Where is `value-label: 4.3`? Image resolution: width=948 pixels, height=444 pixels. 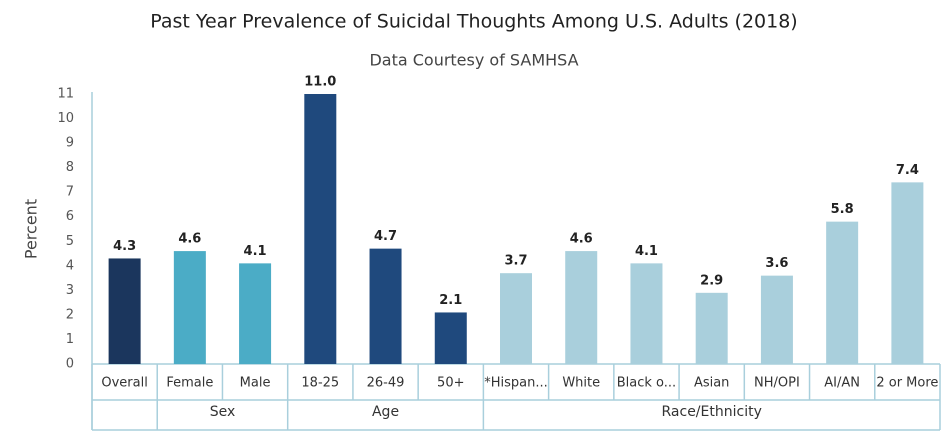 value-label: 4.3 is located at coordinates (124, 246).